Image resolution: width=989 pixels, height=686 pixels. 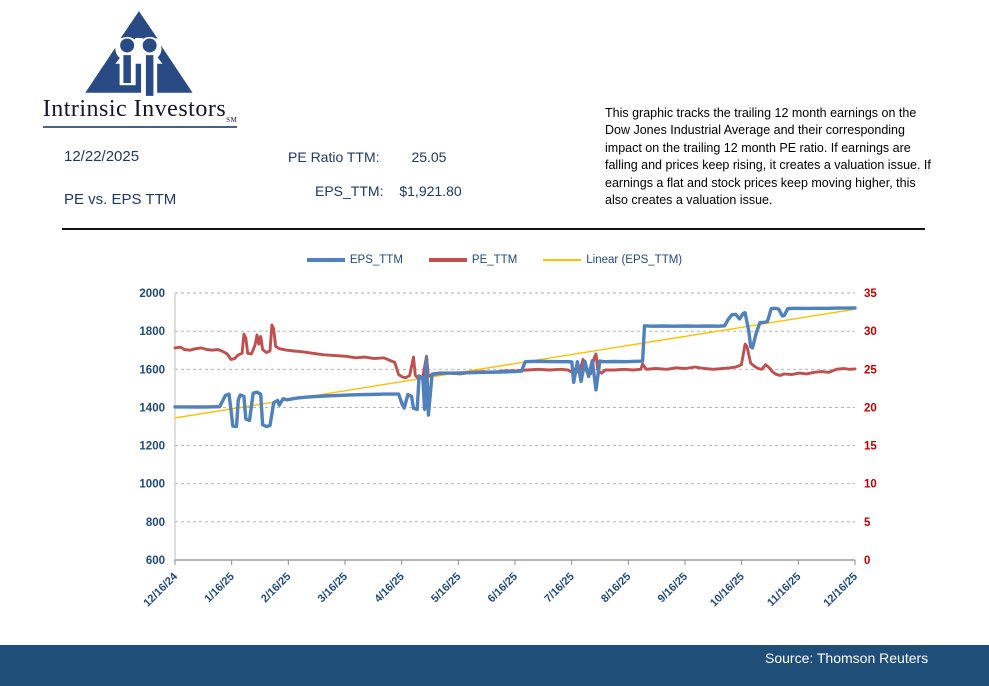 What do you see at coordinates (388, 191) in the screenshot?
I see `eps-metric: EPS_TTM: $1,921.80` at bounding box center [388, 191].